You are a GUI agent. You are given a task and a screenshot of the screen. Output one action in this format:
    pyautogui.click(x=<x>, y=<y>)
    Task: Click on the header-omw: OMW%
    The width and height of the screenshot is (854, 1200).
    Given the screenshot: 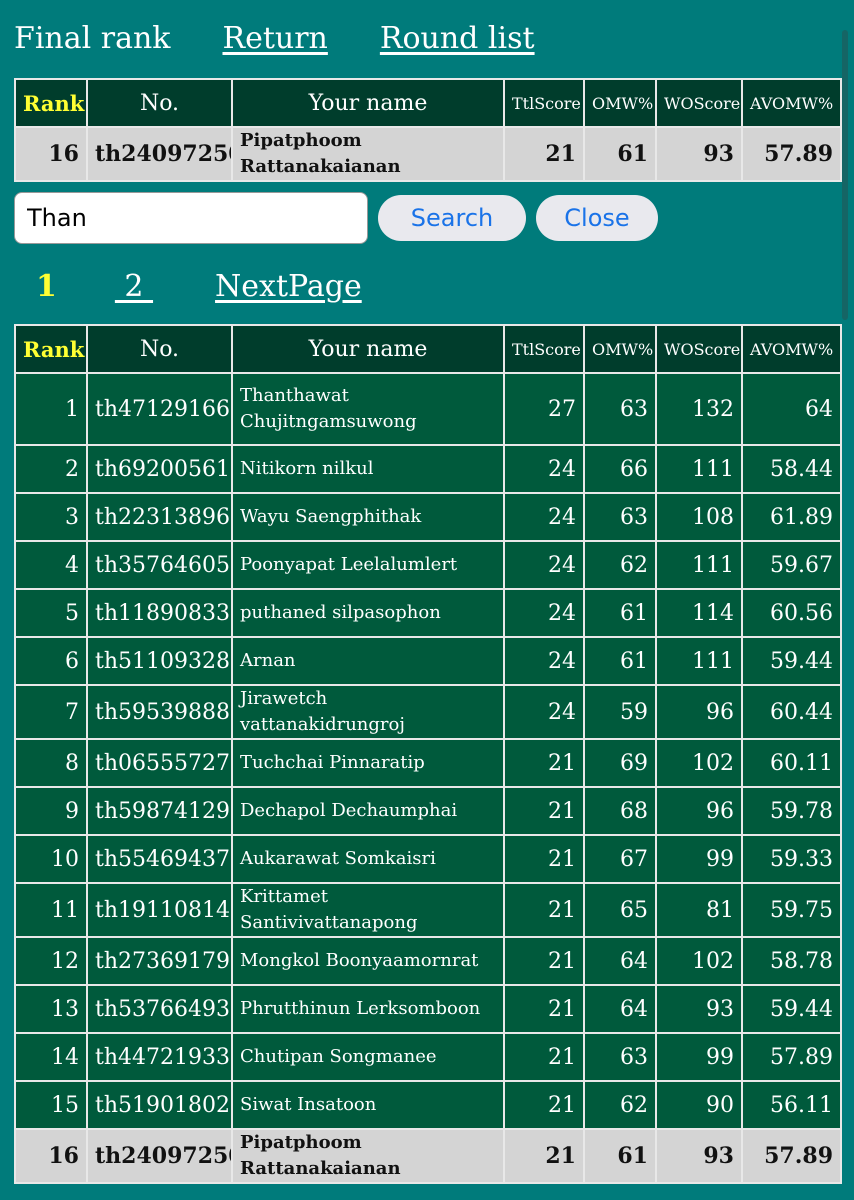 What is the action you would take?
    pyautogui.click(x=620, y=349)
    